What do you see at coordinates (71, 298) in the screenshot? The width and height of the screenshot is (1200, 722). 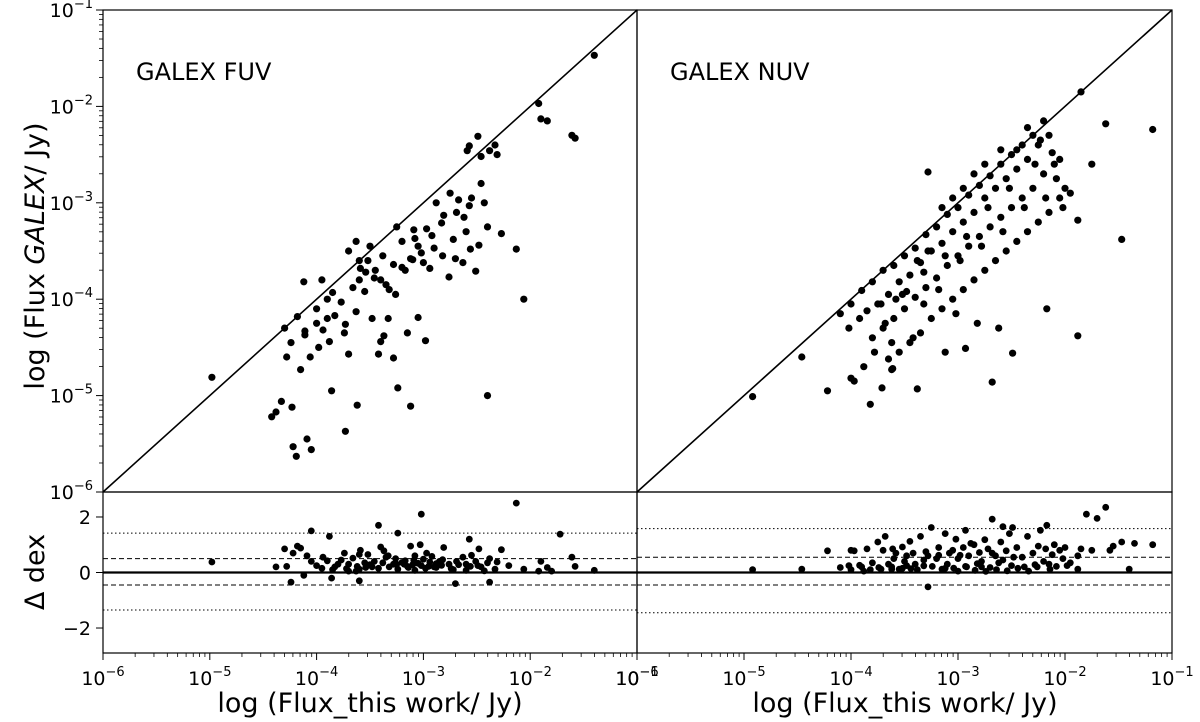 I see `y-tick-label: 10−4` at bounding box center [71, 298].